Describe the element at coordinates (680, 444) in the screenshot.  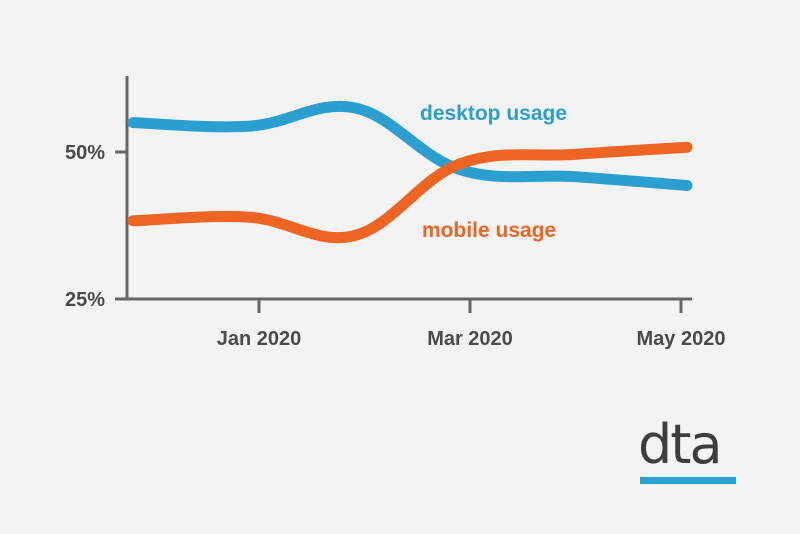
I see `logo-text: dta` at that location.